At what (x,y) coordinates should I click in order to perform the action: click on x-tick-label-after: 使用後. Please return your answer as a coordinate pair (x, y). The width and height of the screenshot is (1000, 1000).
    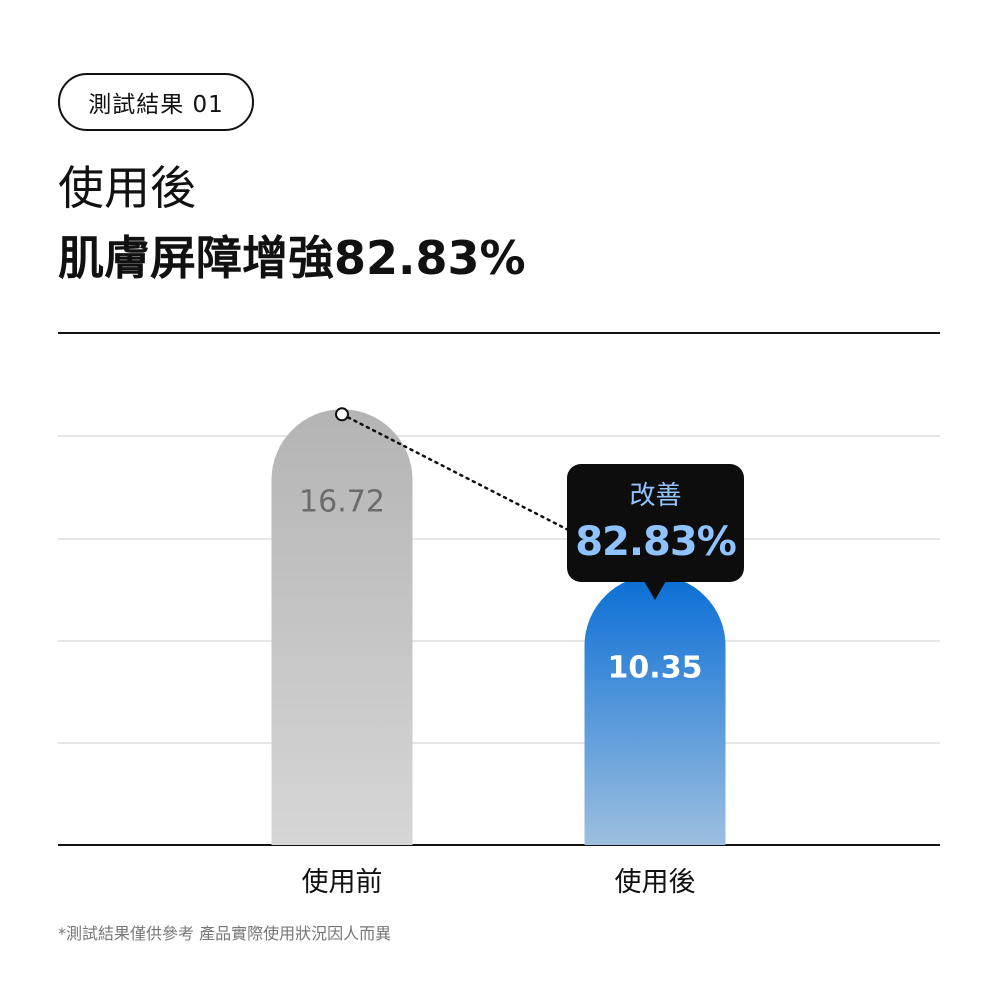
    Looking at the image, I should click on (655, 882).